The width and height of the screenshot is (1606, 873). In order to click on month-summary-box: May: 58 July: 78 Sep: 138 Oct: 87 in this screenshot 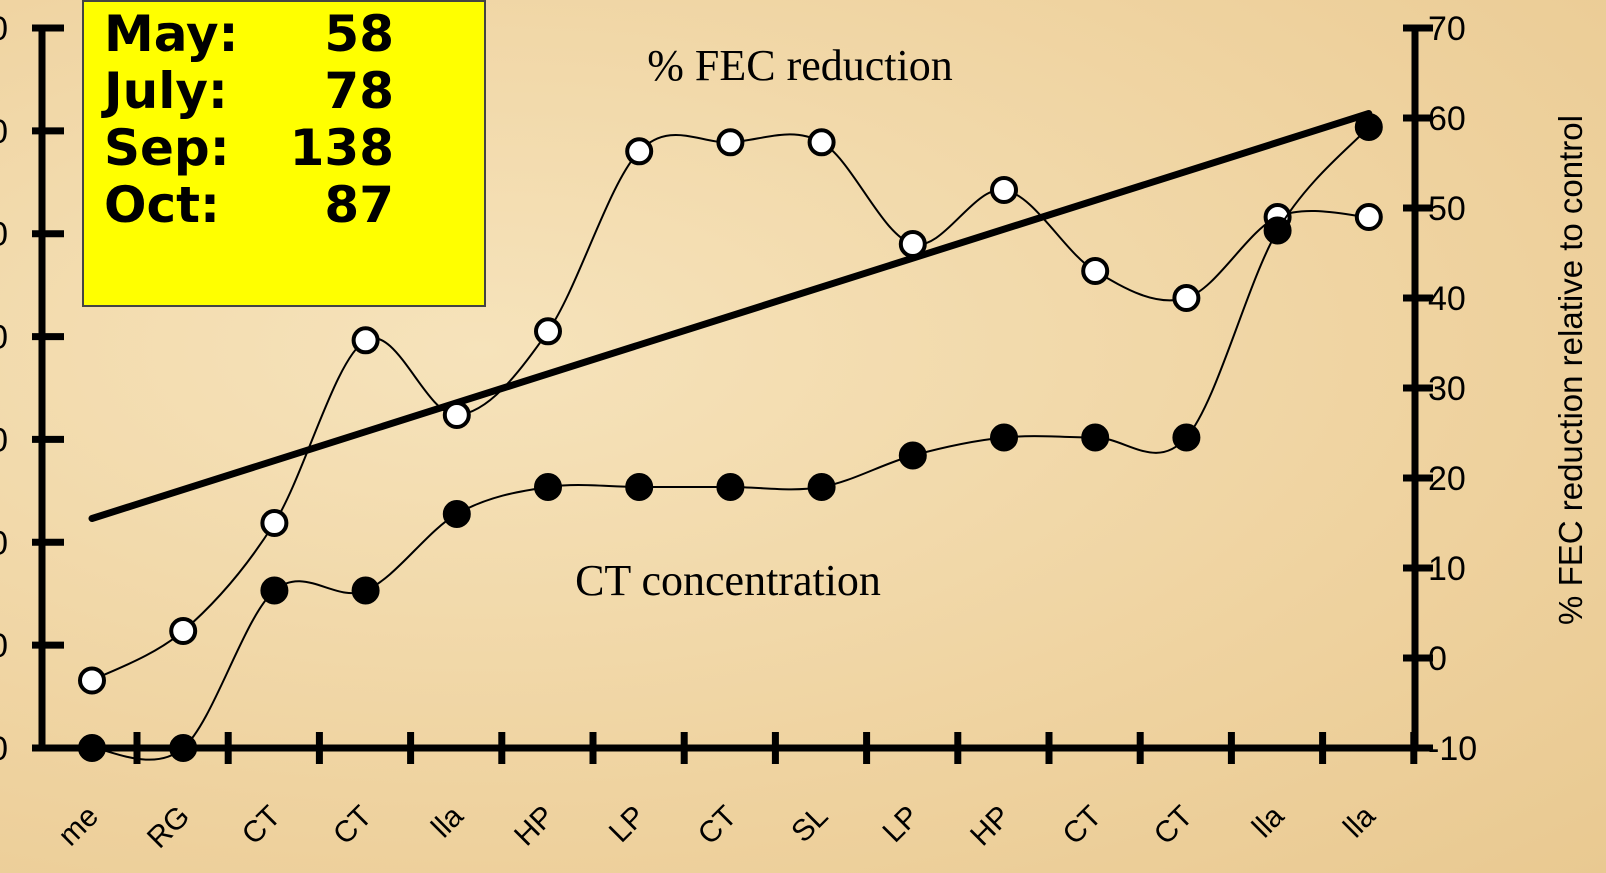, I will do `click(284, 153)`.